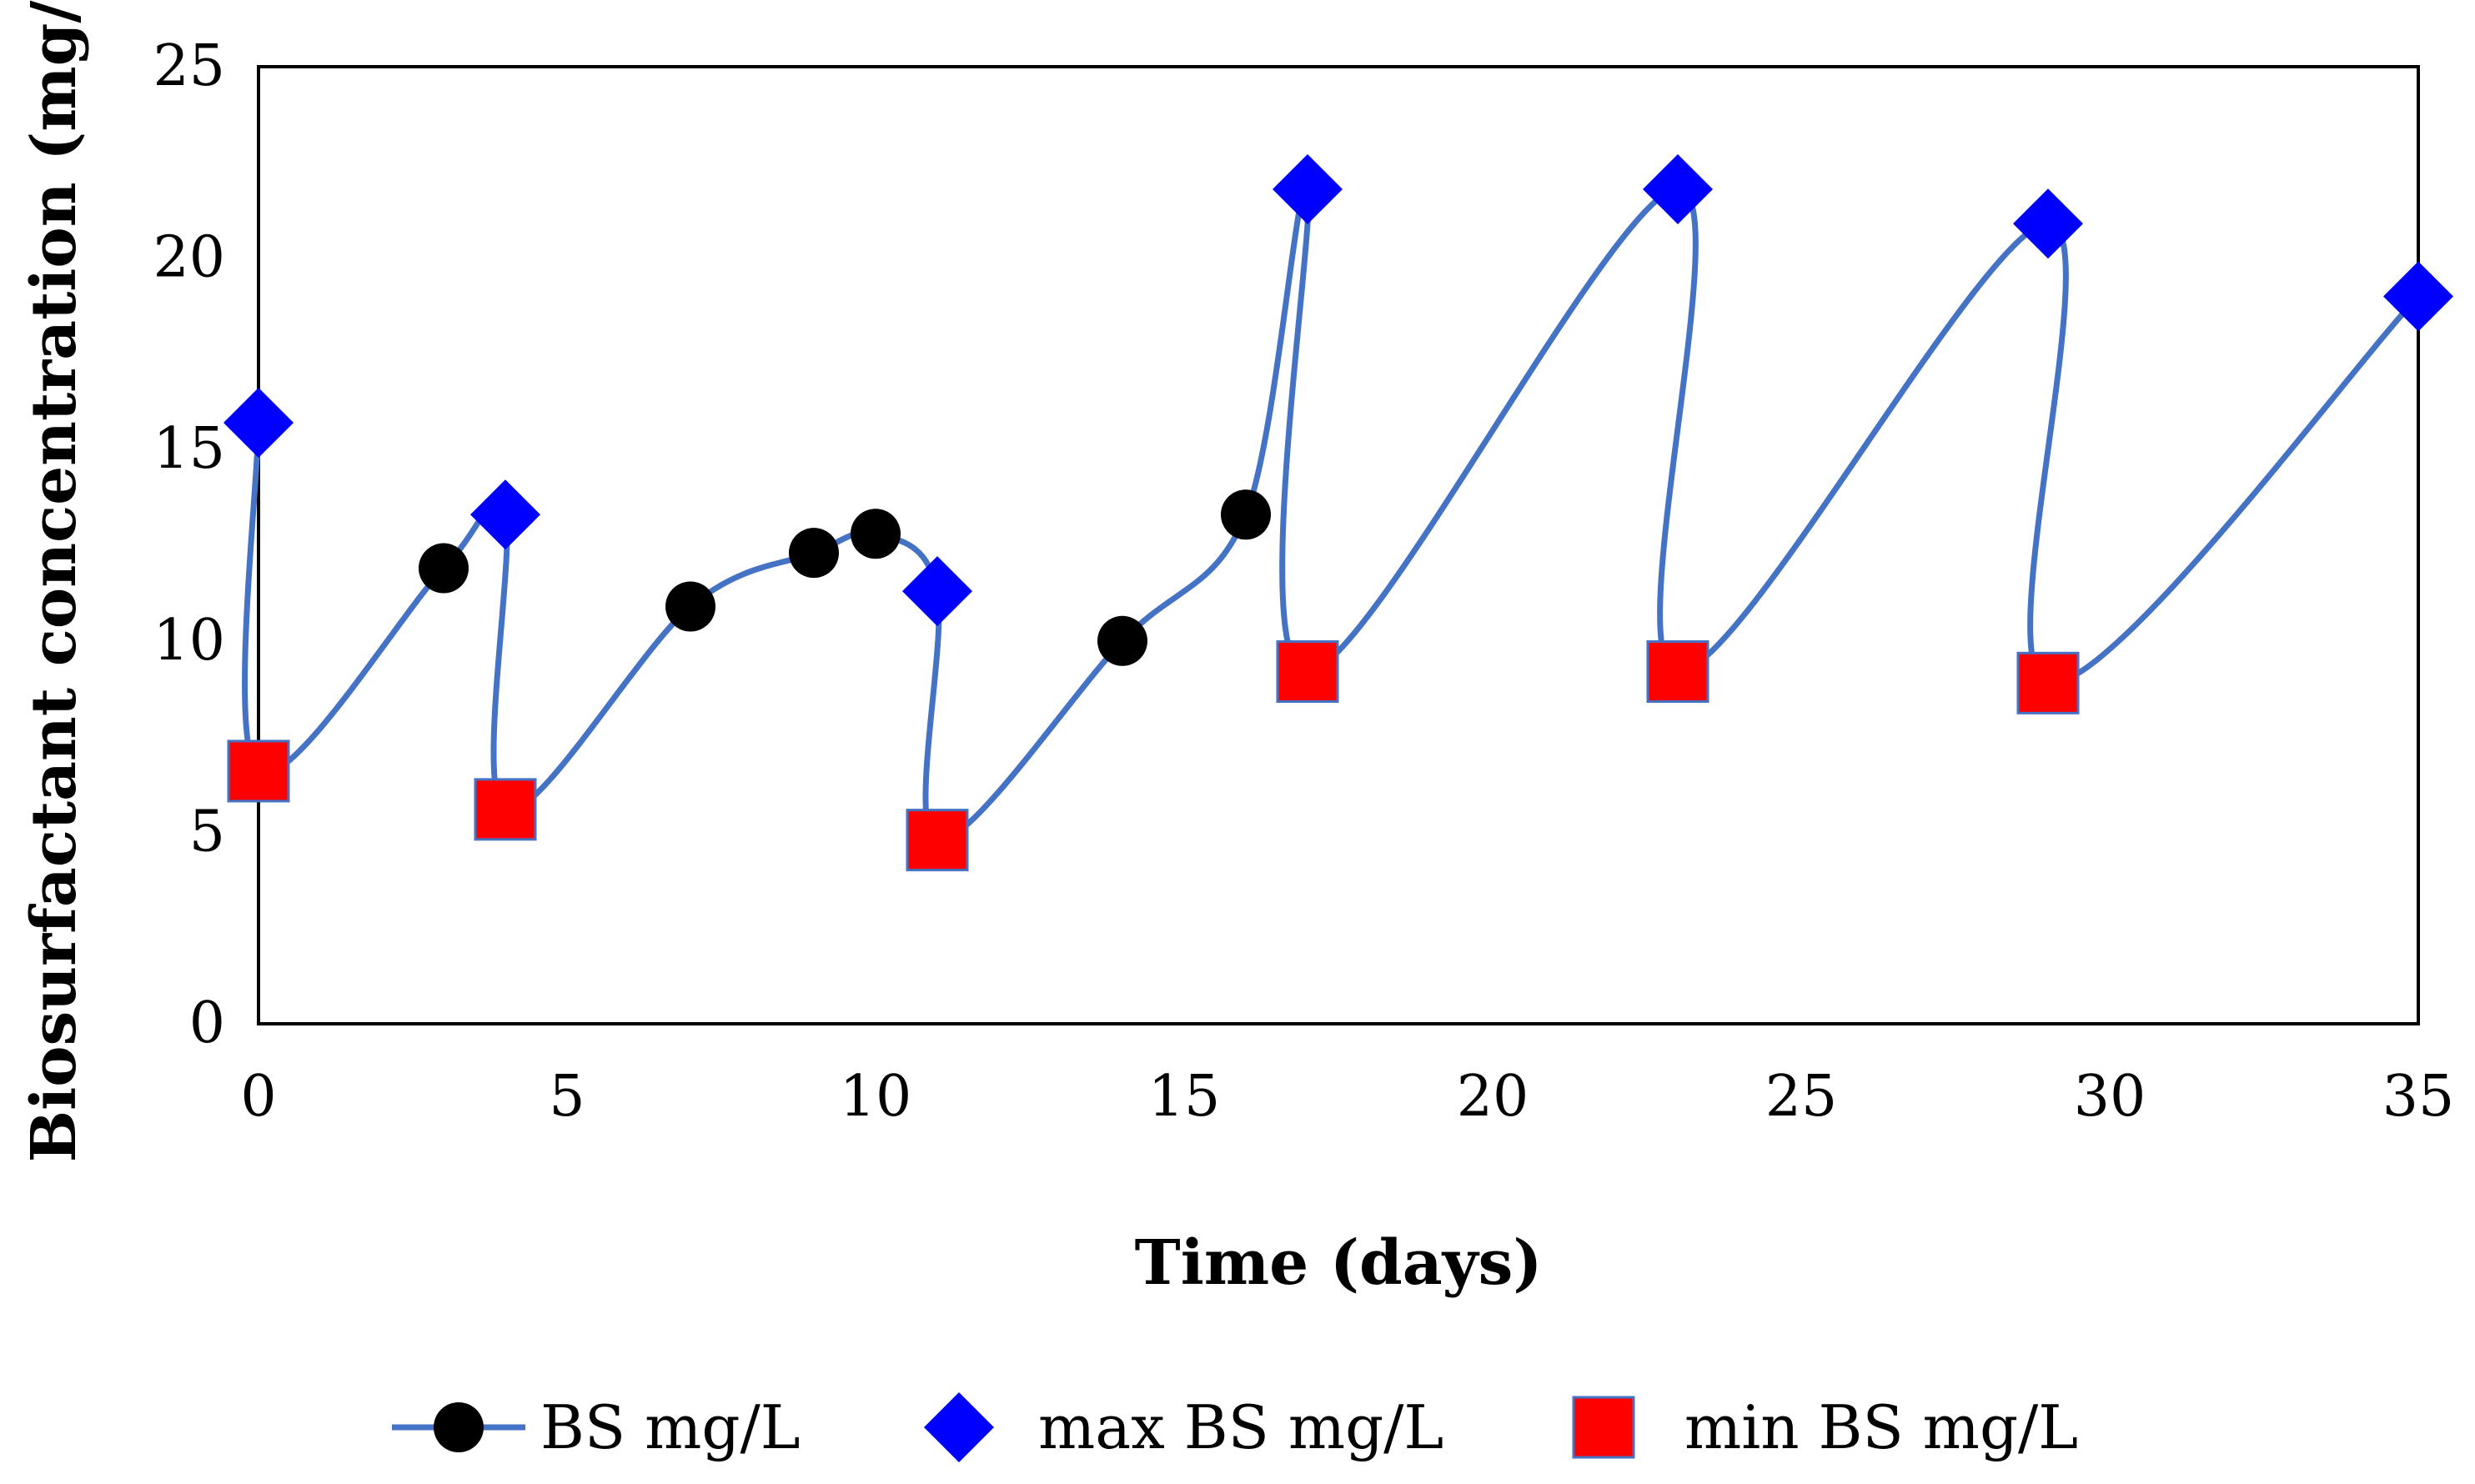 The image size is (2475, 1484). What do you see at coordinates (959, 1427) in the screenshot?
I see `legend-max-marker` at bounding box center [959, 1427].